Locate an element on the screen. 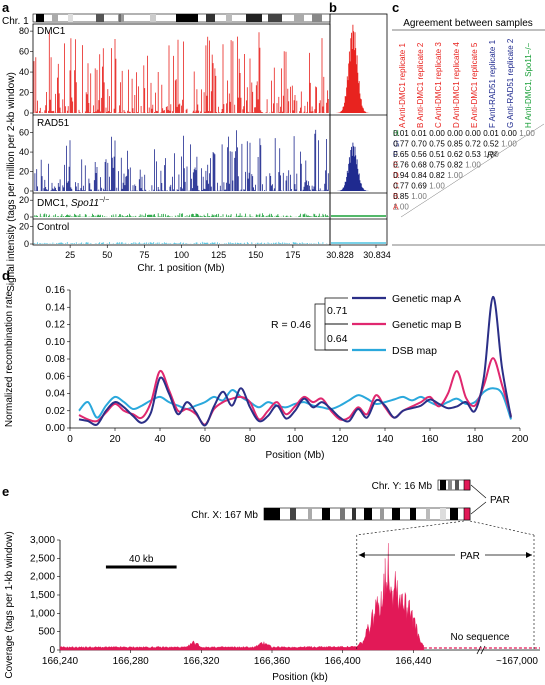  panel-b-label: b is located at coordinates (333, 7).